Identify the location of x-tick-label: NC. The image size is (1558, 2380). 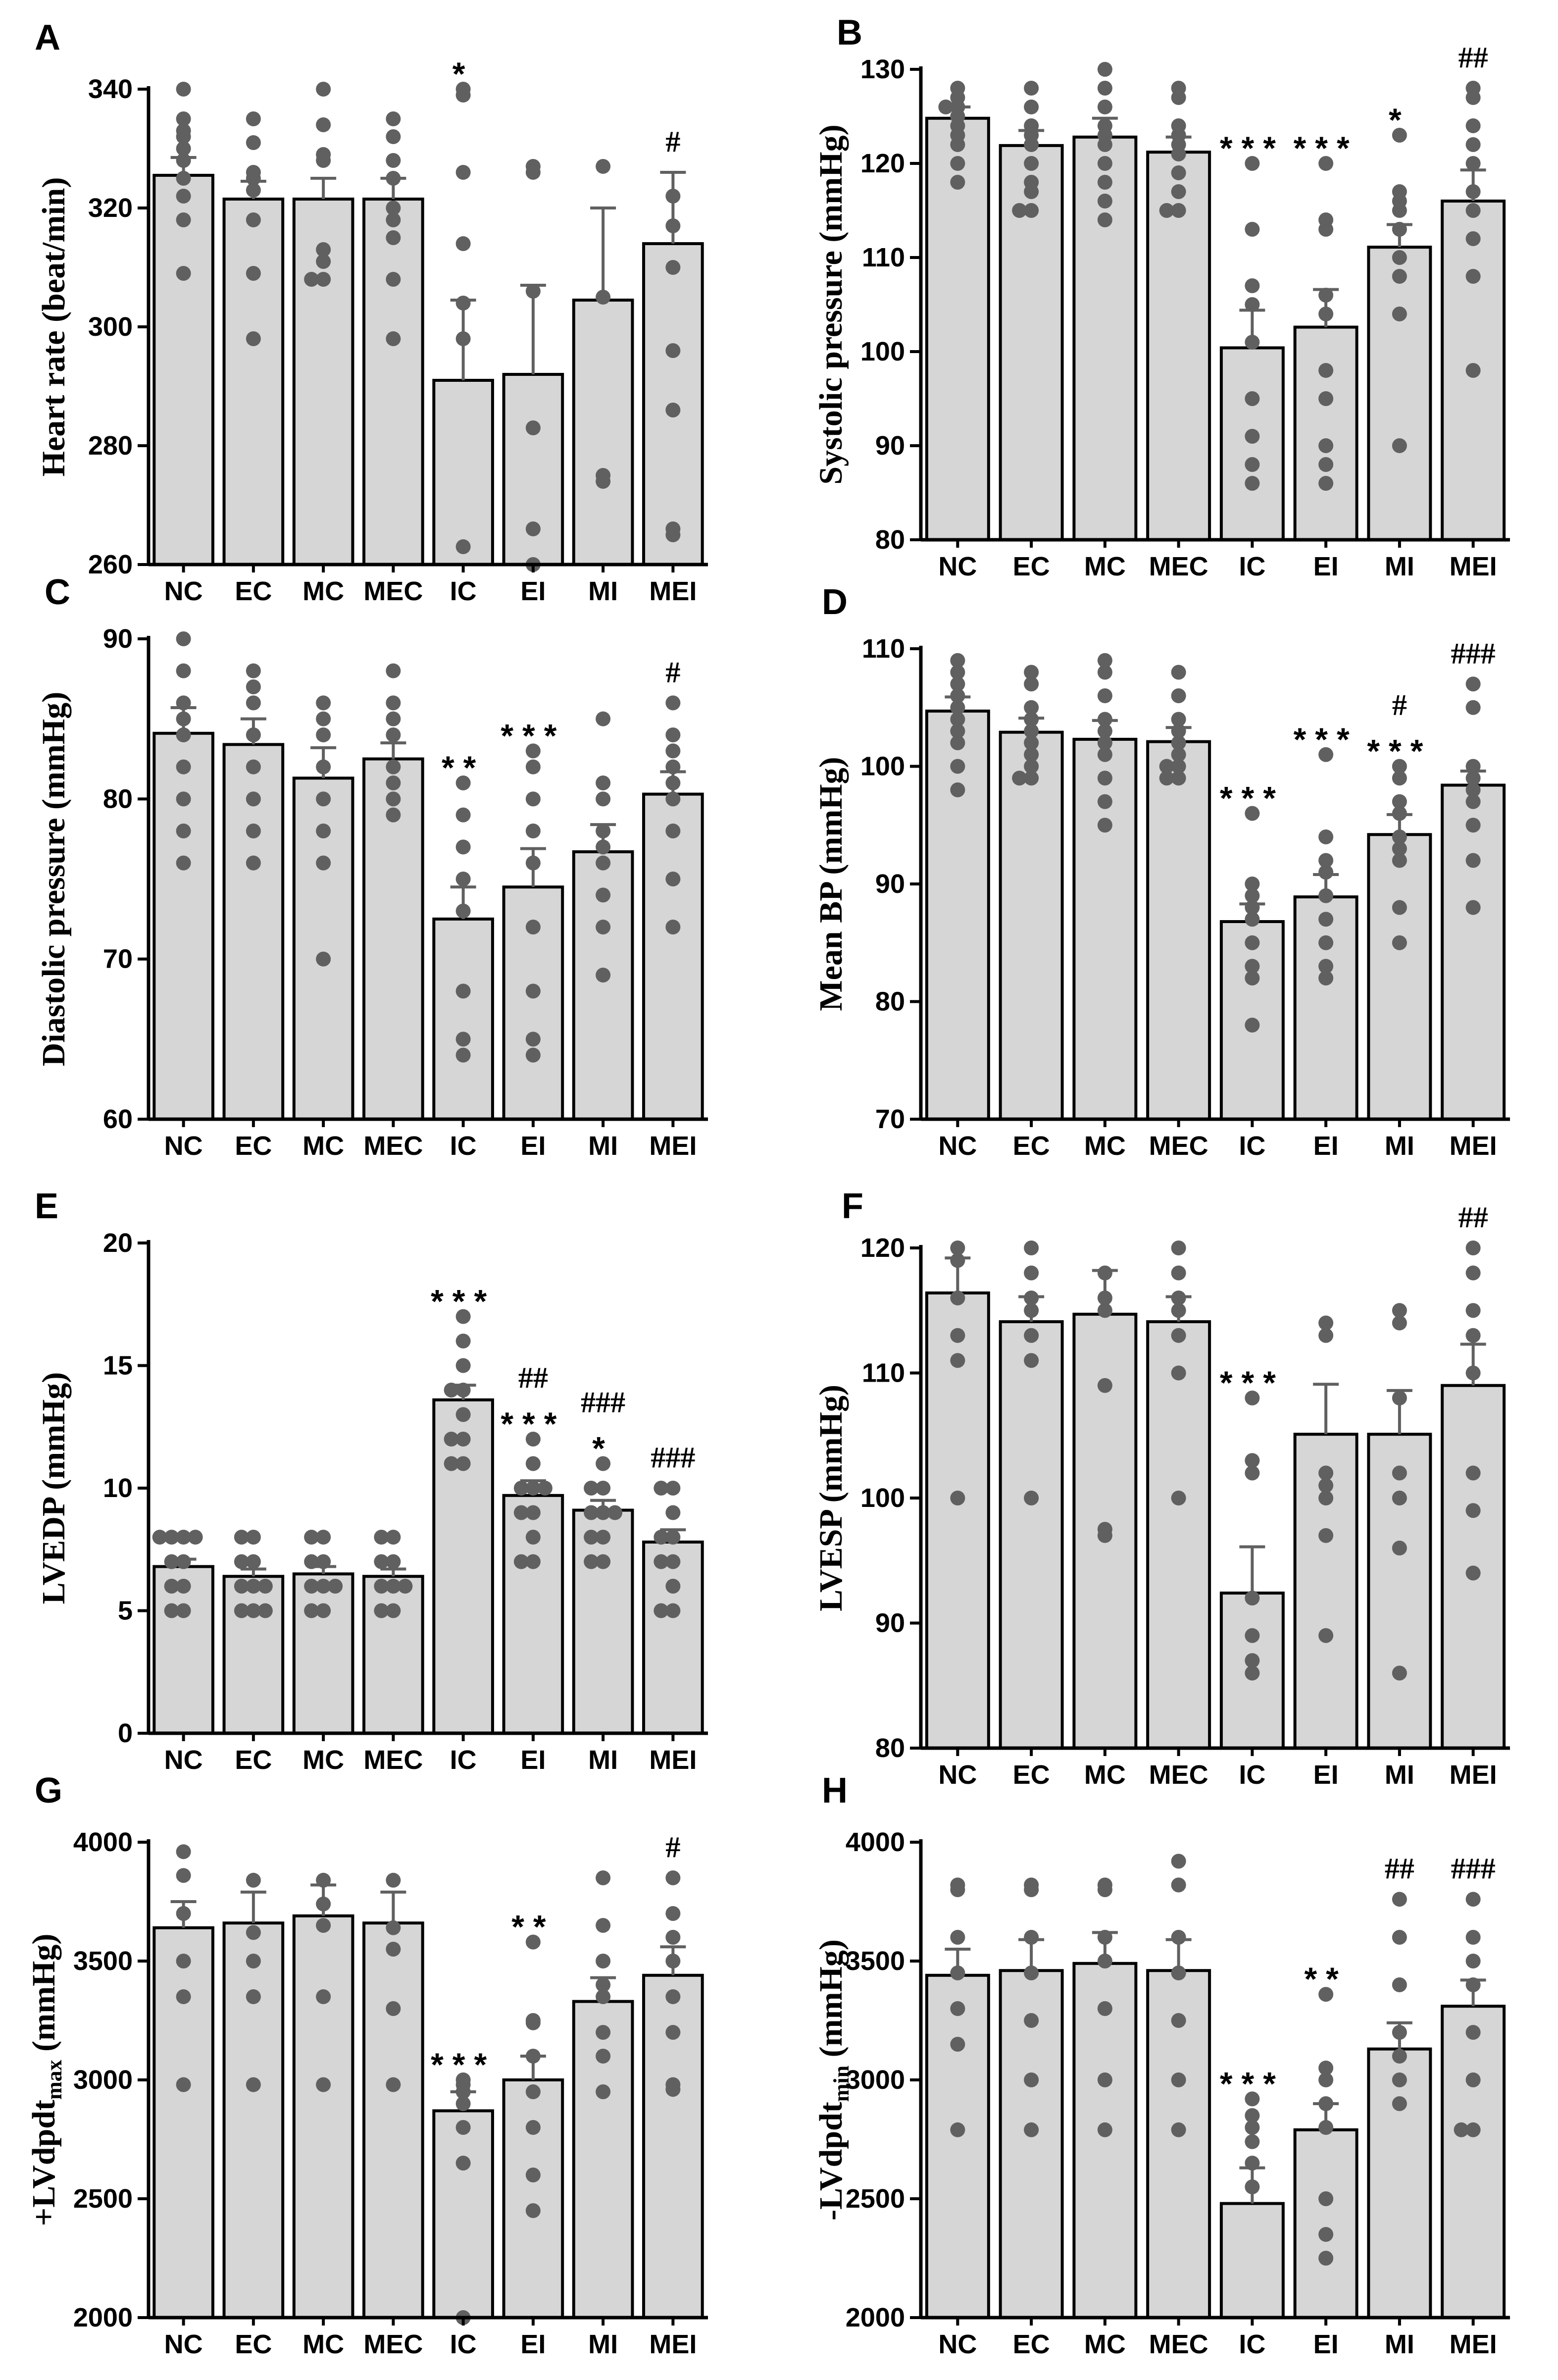
(957, 1146).